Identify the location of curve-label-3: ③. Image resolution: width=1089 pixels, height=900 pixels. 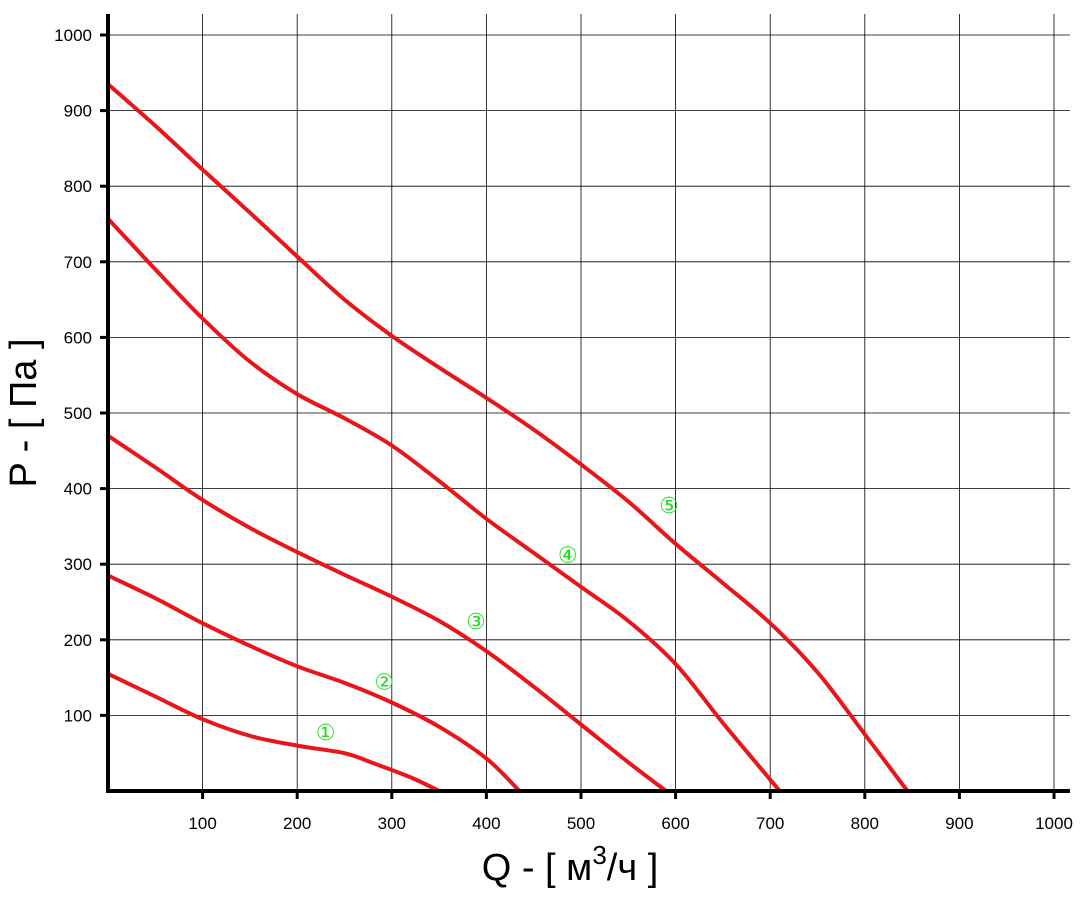
(476, 622).